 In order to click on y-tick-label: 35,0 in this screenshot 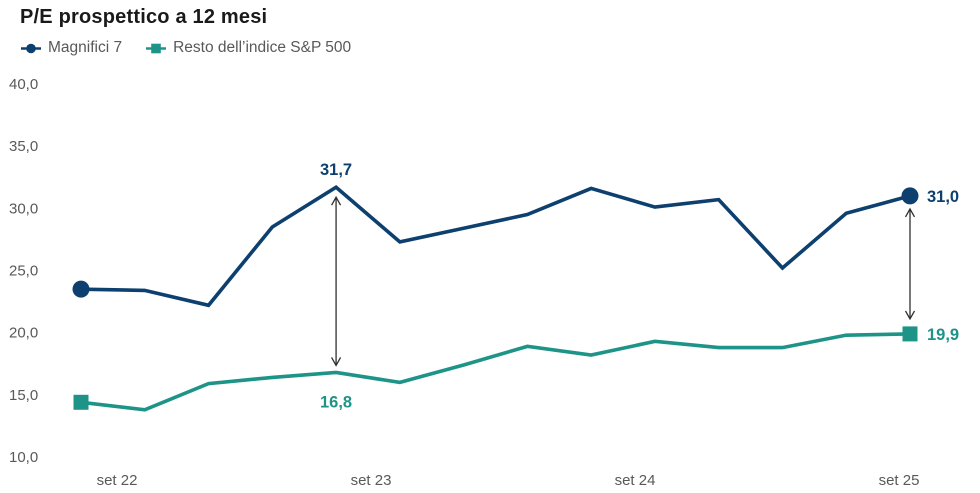, I will do `click(23, 146)`.